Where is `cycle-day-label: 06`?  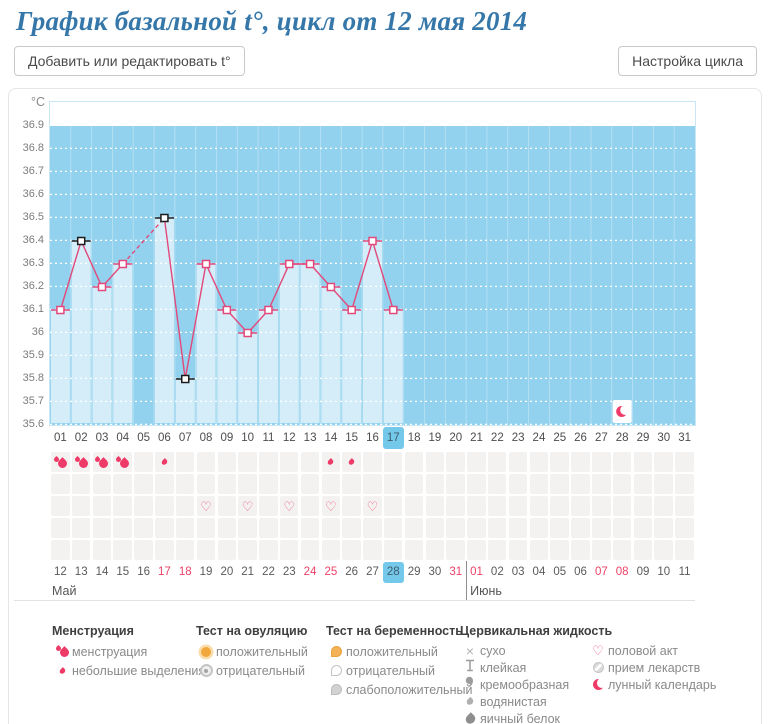
cycle-day-label: 06 is located at coordinates (164, 438).